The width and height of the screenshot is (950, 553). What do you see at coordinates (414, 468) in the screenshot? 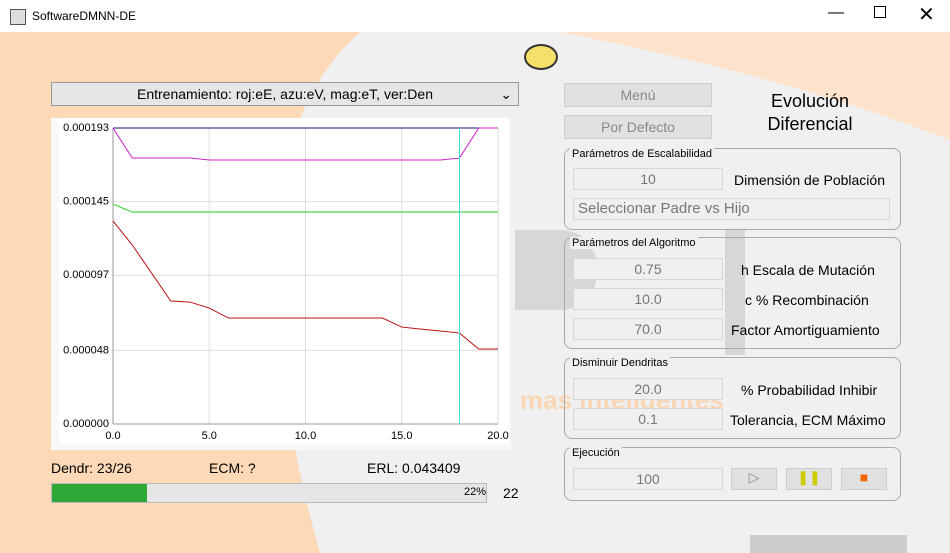
I see `status-erl: ERL: 0.043409` at bounding box center [414, 468].